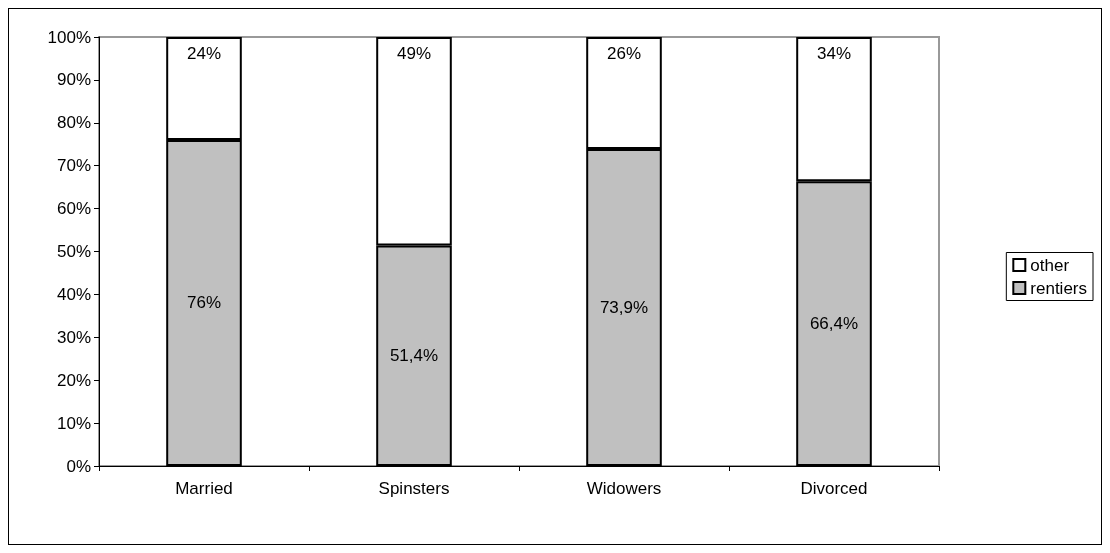 The image size is (1110, 553). Describe the element at coordinates (834, 324) in the screenshot. I see `data-label: 66,4%` at that location.